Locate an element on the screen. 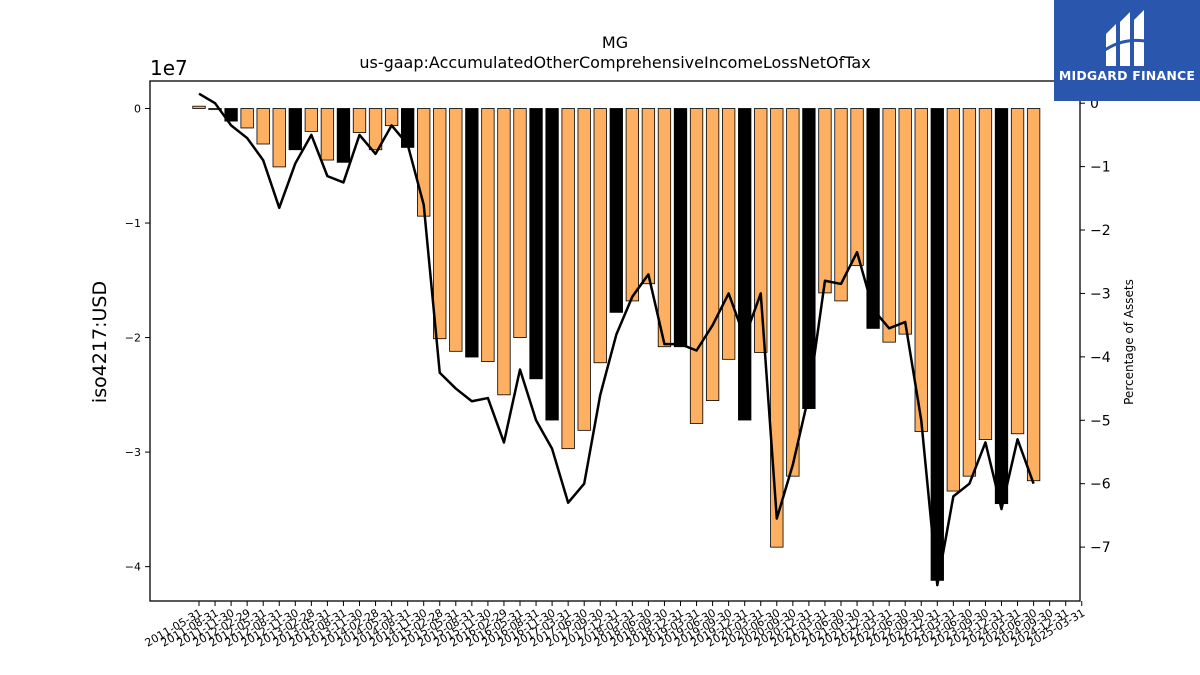 The height and width of the screenshot is (675, 1200). y-right-tick-label: −6 is located at coordinates (1100, 485).